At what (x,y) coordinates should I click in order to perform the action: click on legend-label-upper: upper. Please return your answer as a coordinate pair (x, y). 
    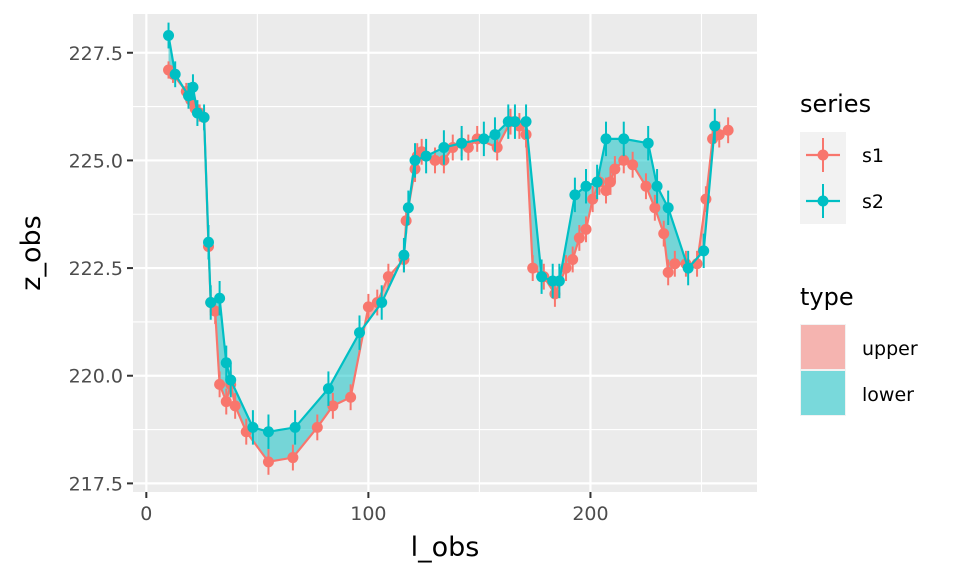
    Looking at the image, I should click on (890, 349).